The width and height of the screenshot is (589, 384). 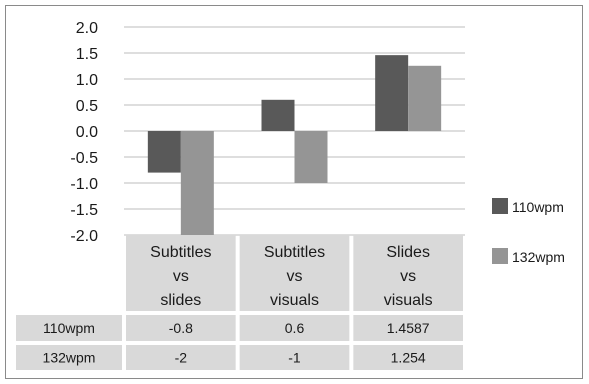 I want to click on table-series-name: 110wpm, so click(x=69, y=328).